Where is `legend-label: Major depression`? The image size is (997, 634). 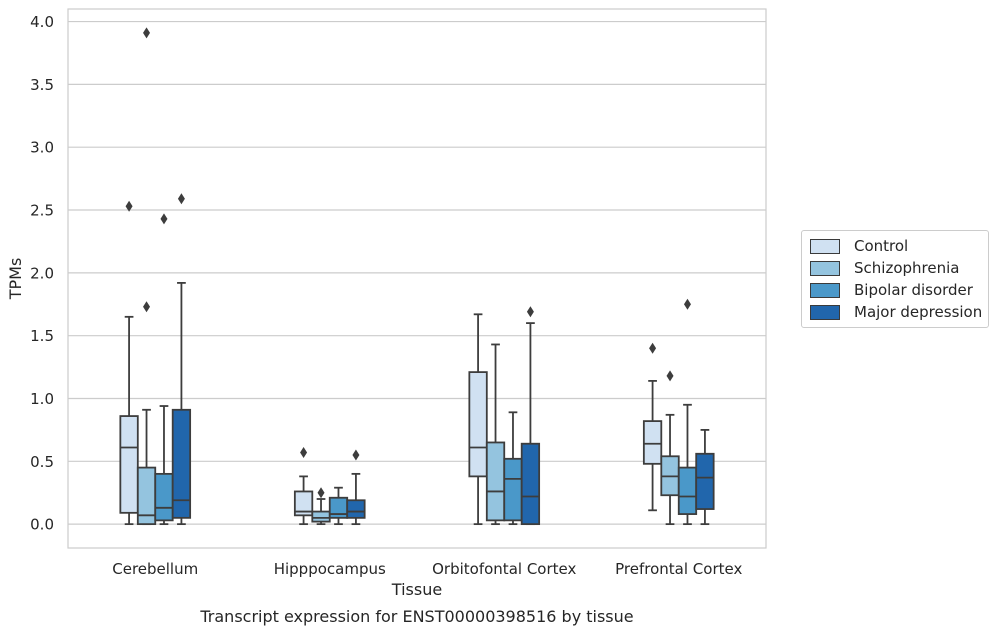
legend-label: Major depression is located at coordinates (918, 312).